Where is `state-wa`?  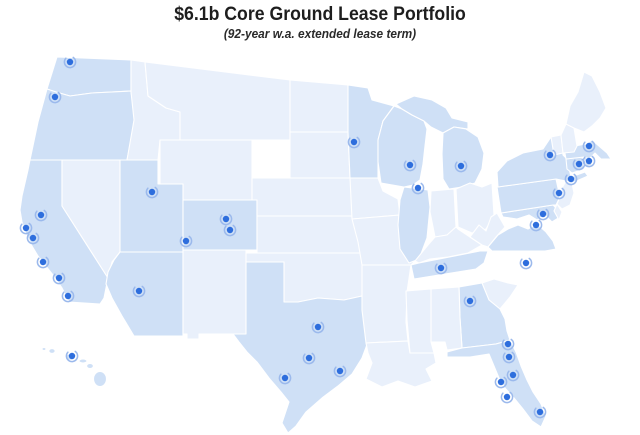 state-wa is located at coordinates (89, 76).